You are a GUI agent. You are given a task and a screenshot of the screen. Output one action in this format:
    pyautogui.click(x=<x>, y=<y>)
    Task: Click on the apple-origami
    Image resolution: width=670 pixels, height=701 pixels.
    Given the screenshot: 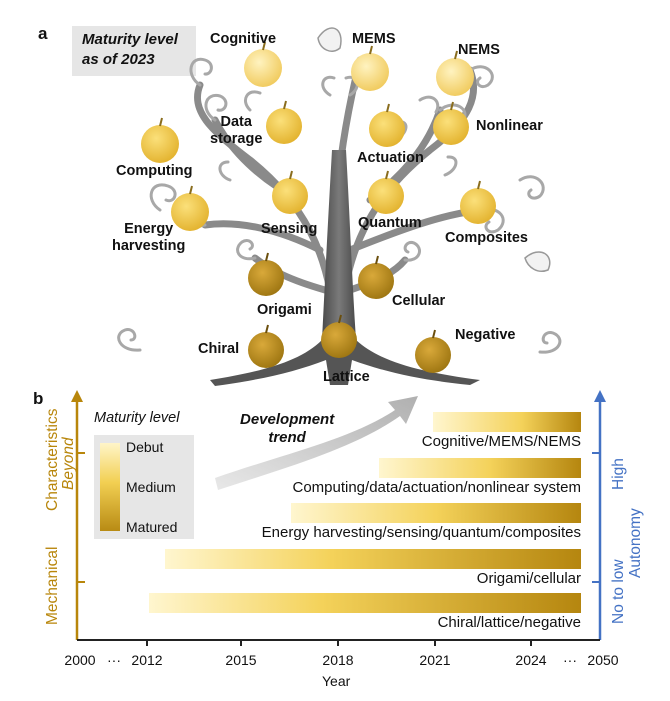 What is the action you would take?
    pyautogui.click(x=266, y=274)
    